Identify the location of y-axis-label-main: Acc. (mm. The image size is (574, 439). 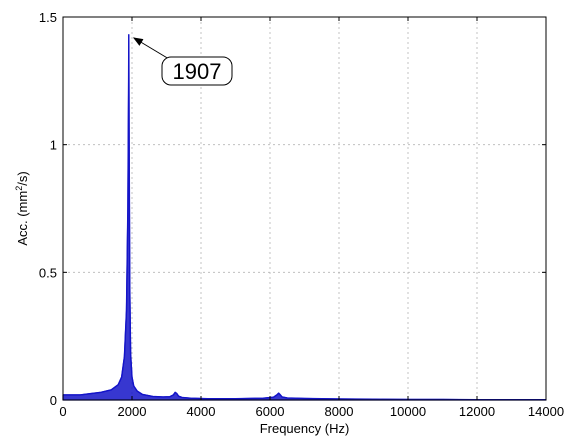
(22, 218).